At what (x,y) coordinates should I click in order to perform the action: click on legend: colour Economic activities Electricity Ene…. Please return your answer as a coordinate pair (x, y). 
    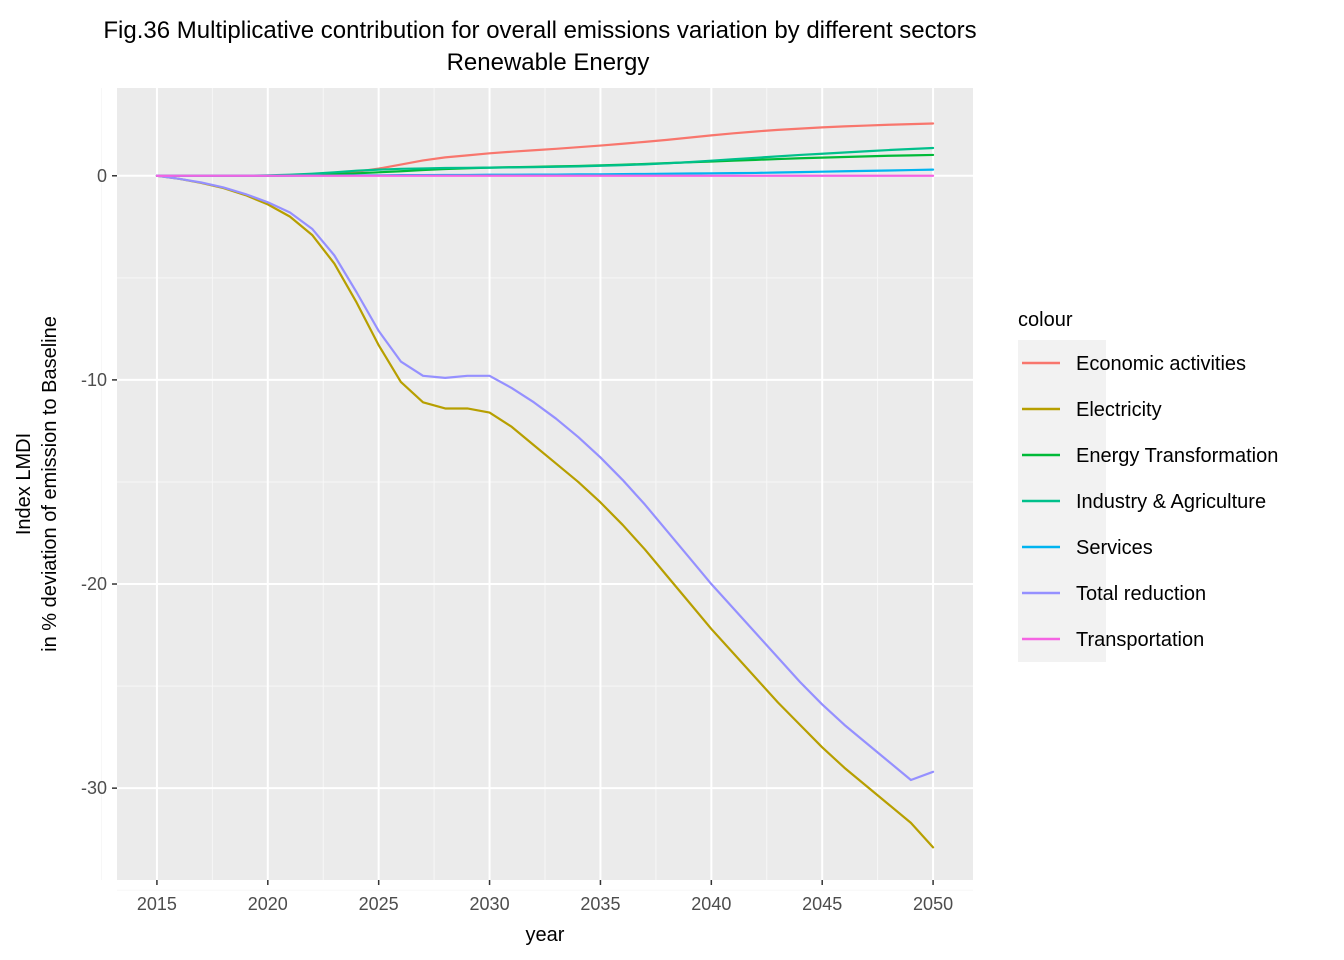
    Looking at the image, I should click on (1148, 485).